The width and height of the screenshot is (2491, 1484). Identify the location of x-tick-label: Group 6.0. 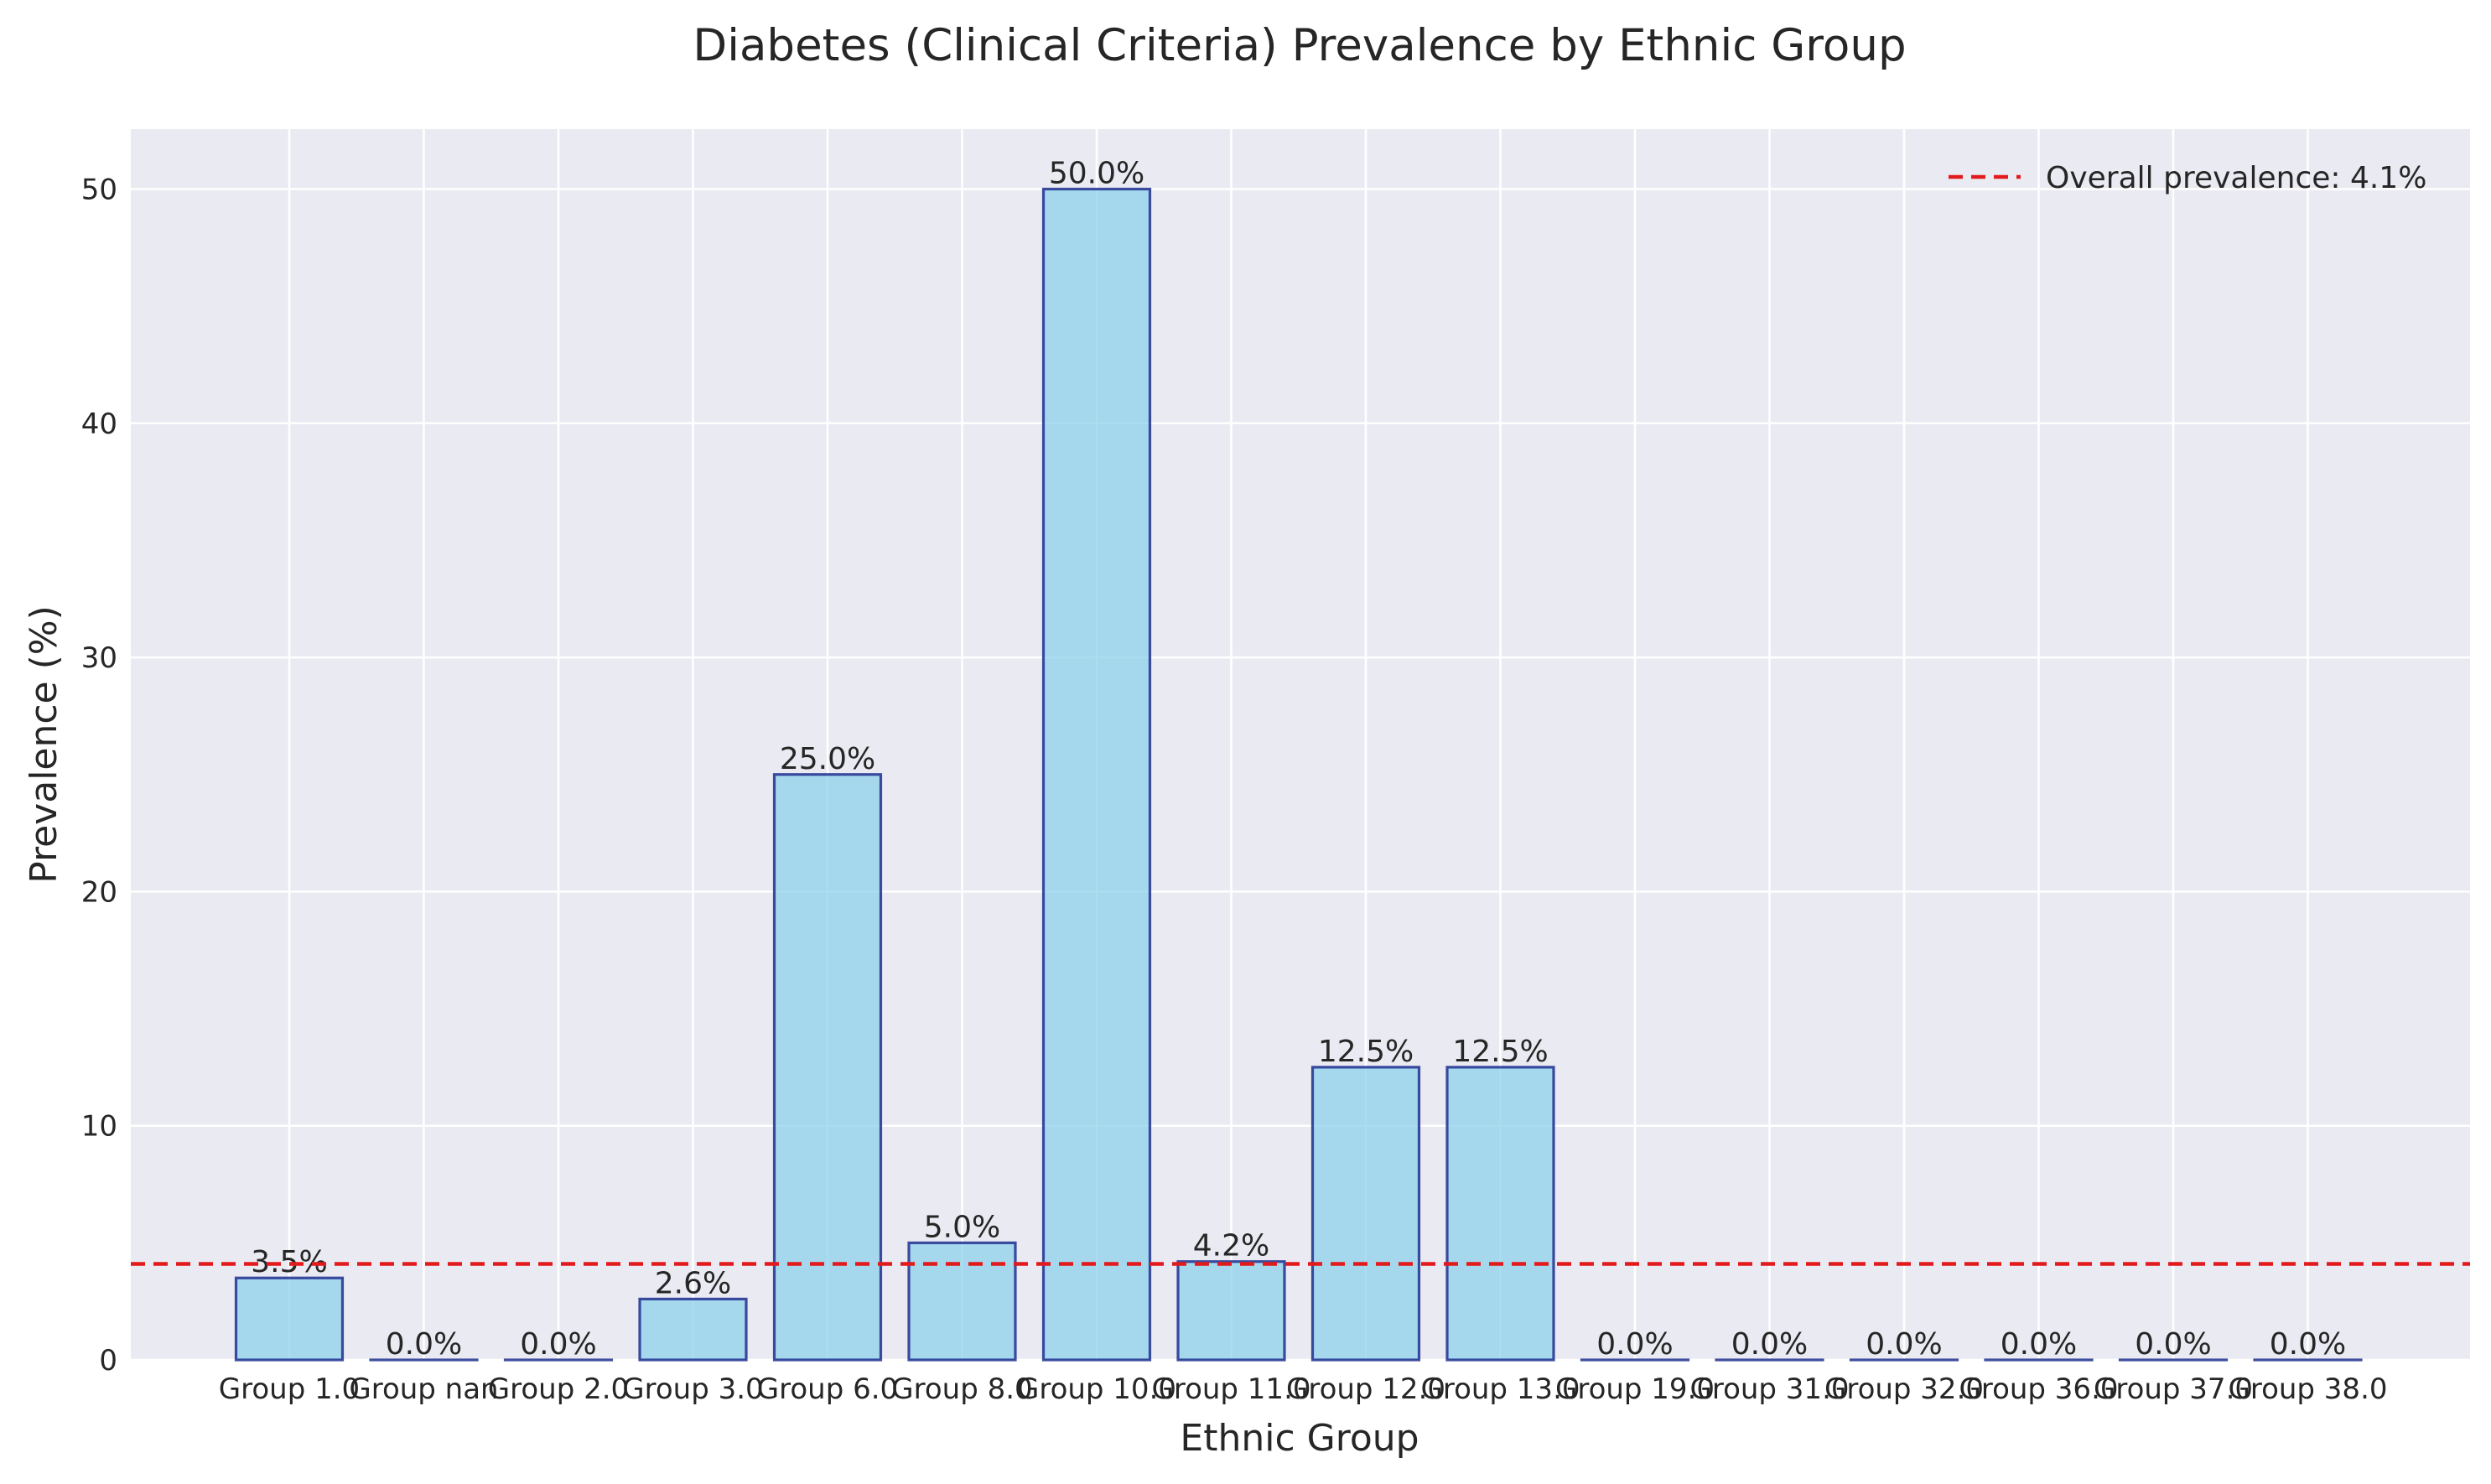
(827, 1389).